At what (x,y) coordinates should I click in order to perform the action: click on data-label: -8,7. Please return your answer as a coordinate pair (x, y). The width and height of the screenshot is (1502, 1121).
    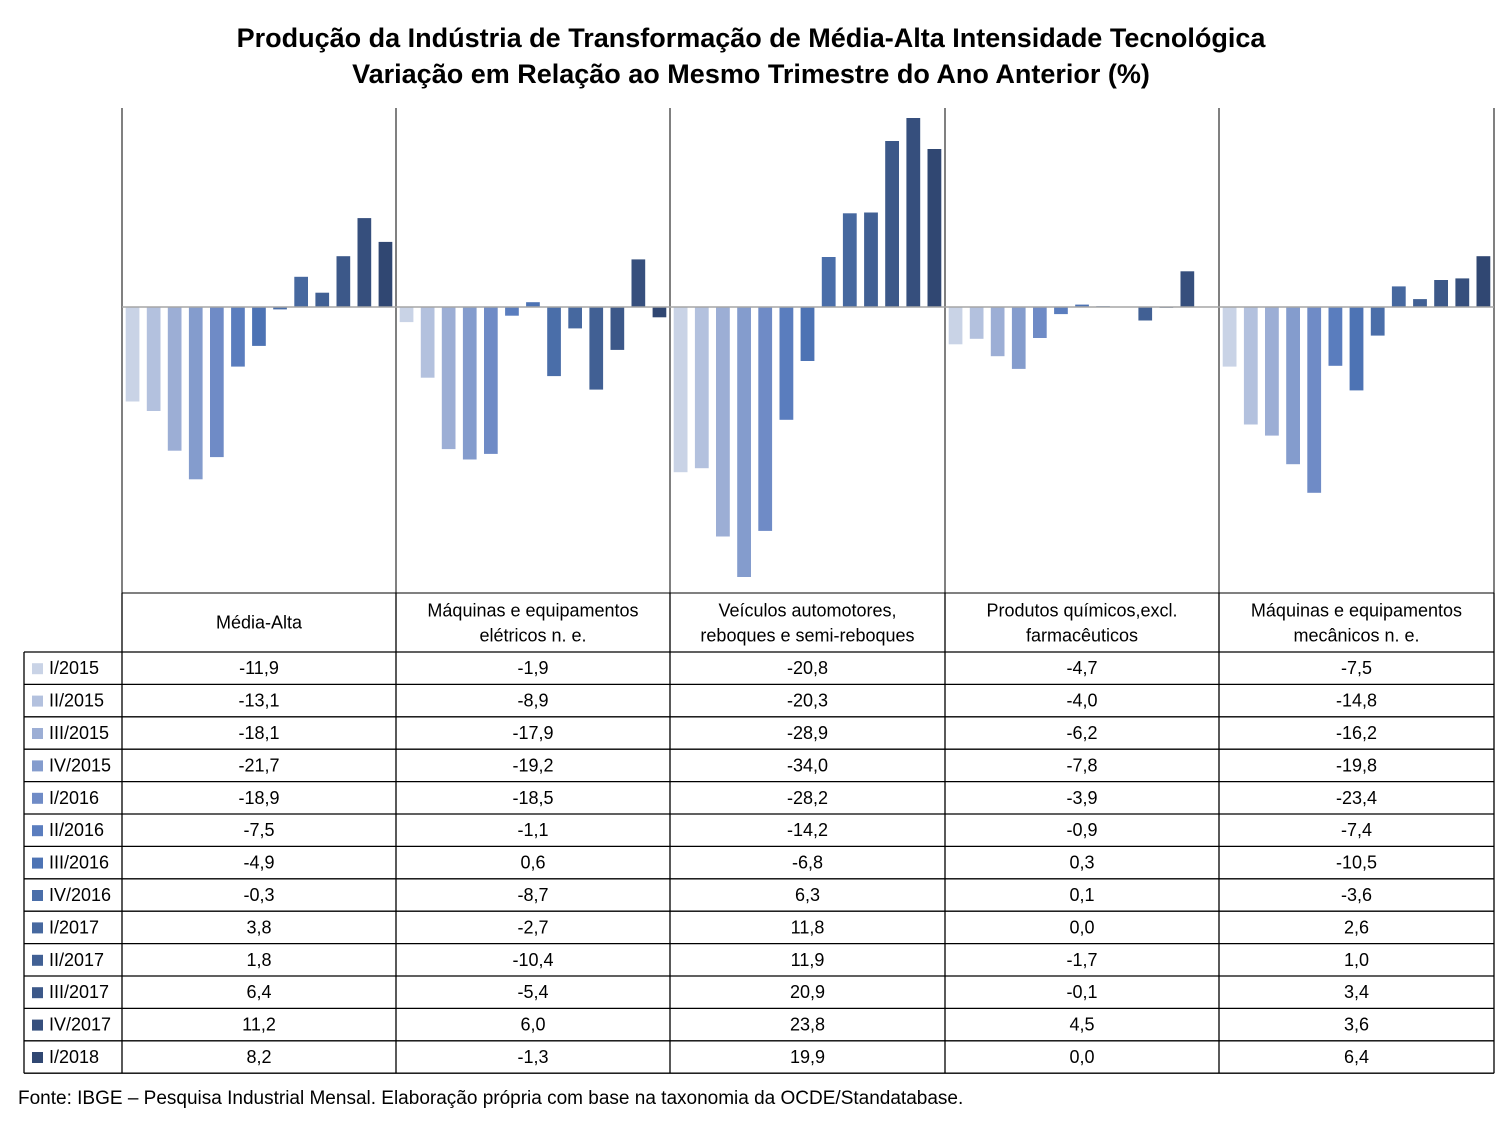
    Looking at the image, I should click on (532, 895).